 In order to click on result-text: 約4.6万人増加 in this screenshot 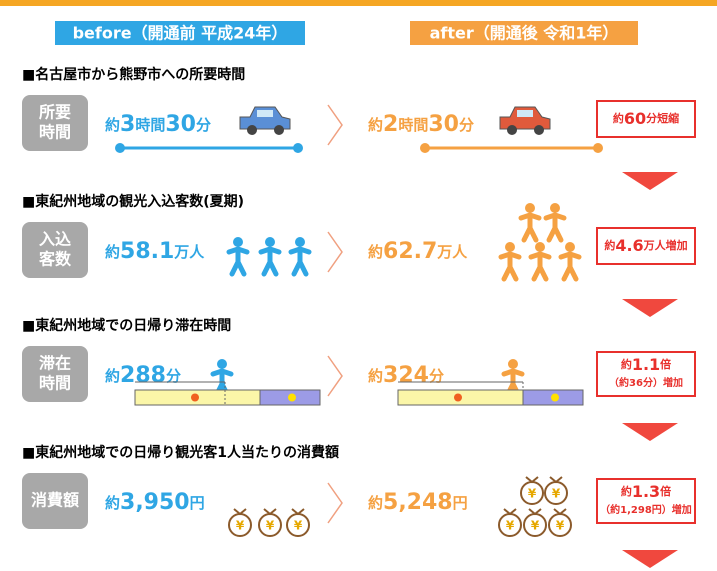, I will do `click(645, 245)`.